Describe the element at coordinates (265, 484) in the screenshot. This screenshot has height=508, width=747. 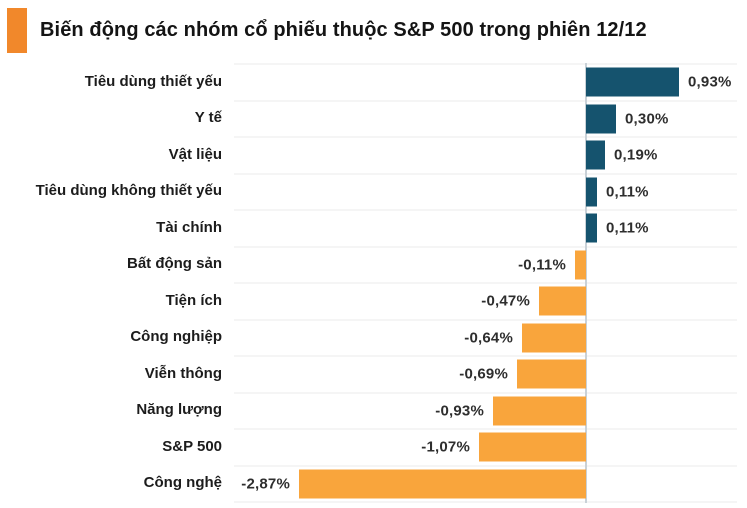
I see `value-label: -2,87%` at that location.